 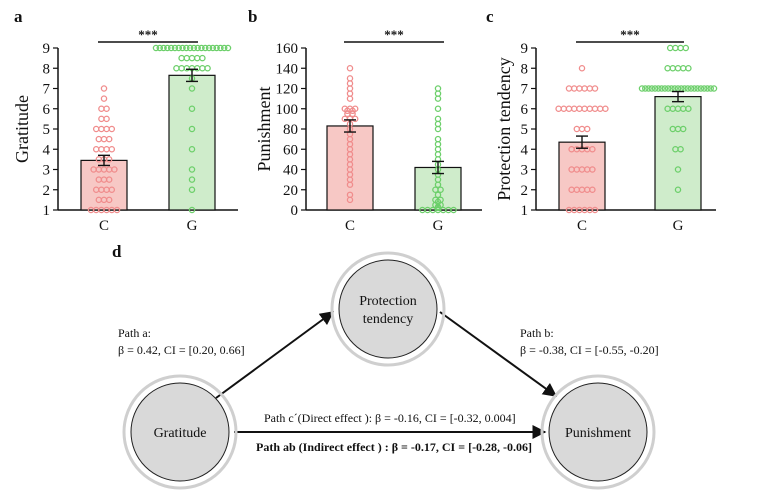 I want to click on node-mediator-label-2: tendency, so click(x=388, y=319).